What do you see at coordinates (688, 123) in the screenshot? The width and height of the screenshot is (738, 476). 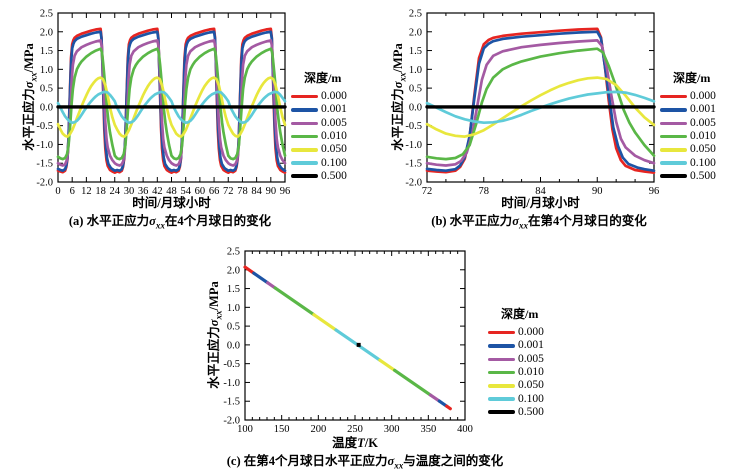 I see `legend-entry: 0.005` at bounding box center [688, 123].